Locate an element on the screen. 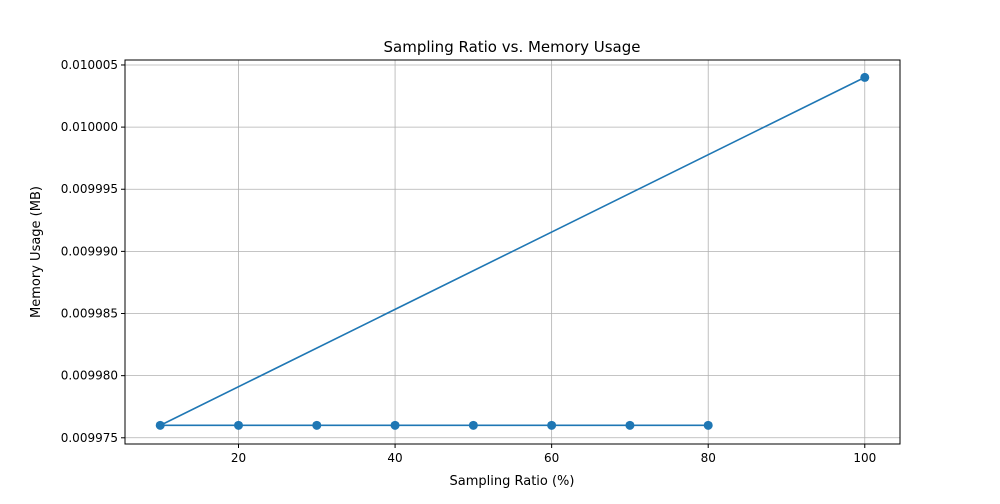  y-tick-label: 0.010000 is located at coordinates (89, 127).